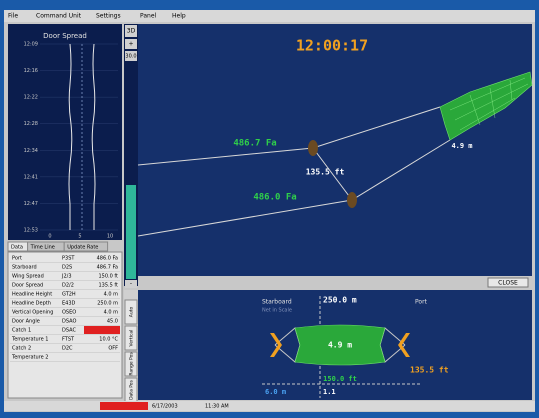  Describe the element at coordinates (332, 174) in the screenshot. I see `door-line` at that location.